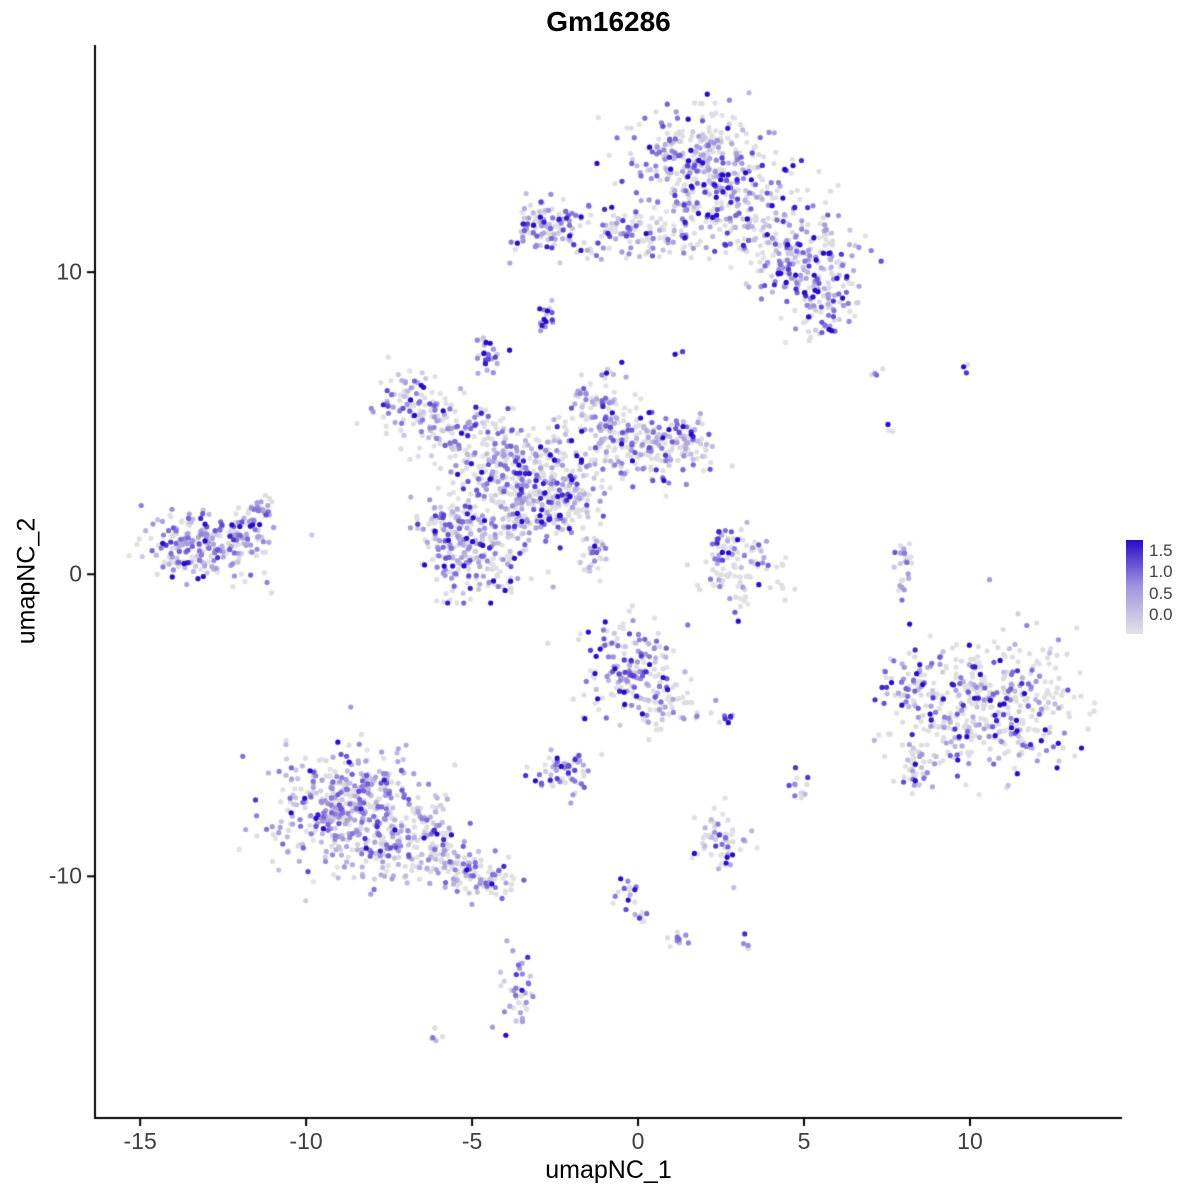 Image resolution: width=1200 pixels, height=1200 pixels. What do you see at coordinates (970, 1141) in the screenshot?
I see `x-tick-label: 10` at bounding box center [970, 1141].